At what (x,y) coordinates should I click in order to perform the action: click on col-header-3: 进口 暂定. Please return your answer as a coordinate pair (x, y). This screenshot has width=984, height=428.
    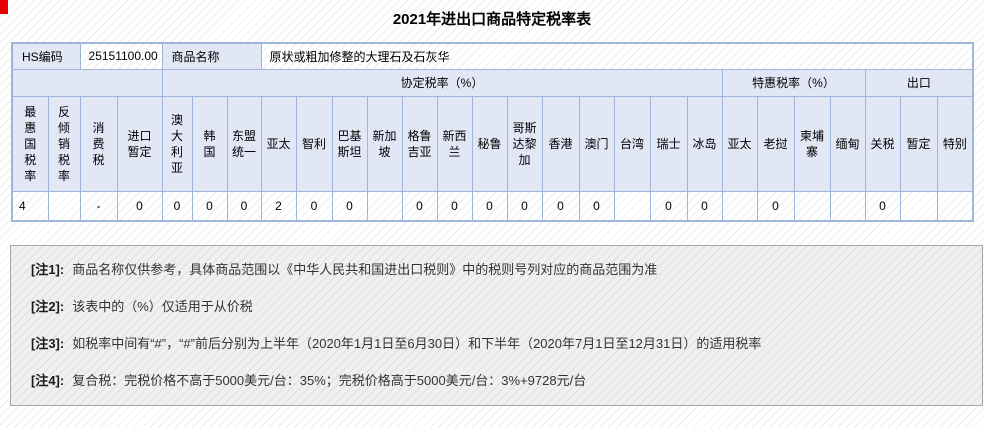
    Looking at the image, I should click on (139, 143).